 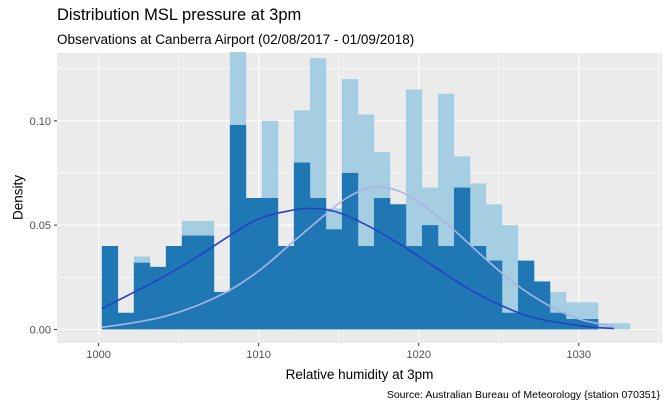 What do you see at coordinates (179, 15) in the screenshot?
I see `chart-title: Distribution MSL pressure at 3pm` at bounding box center [179, 15].